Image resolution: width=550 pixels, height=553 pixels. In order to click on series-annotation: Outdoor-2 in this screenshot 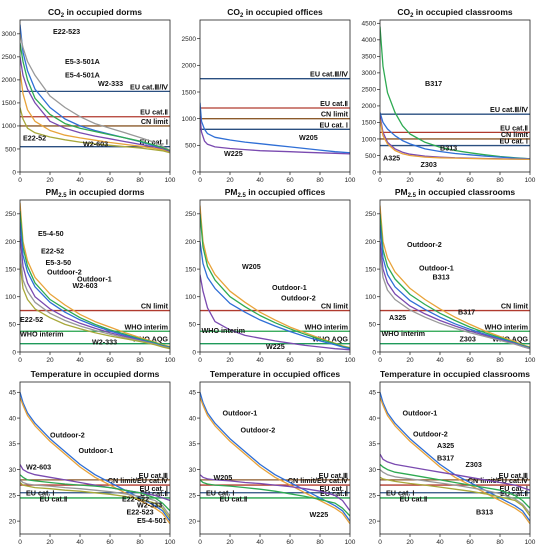, I will do `click(64, 272)`.